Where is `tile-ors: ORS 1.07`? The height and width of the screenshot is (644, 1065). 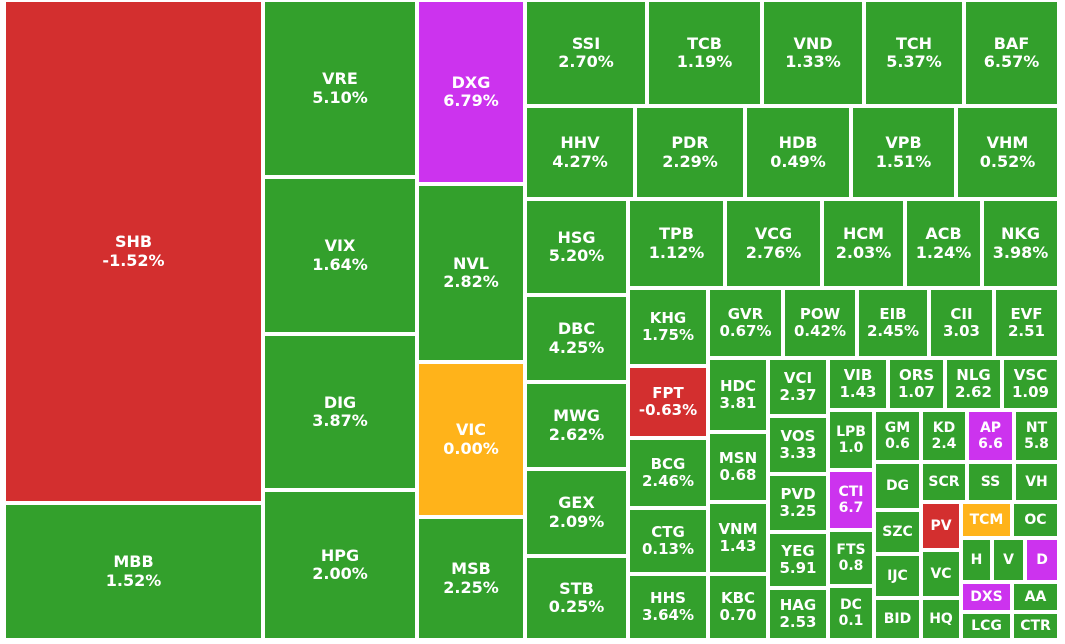 tile-ors: ORS 1.07 is located at coordinates (916, 384).